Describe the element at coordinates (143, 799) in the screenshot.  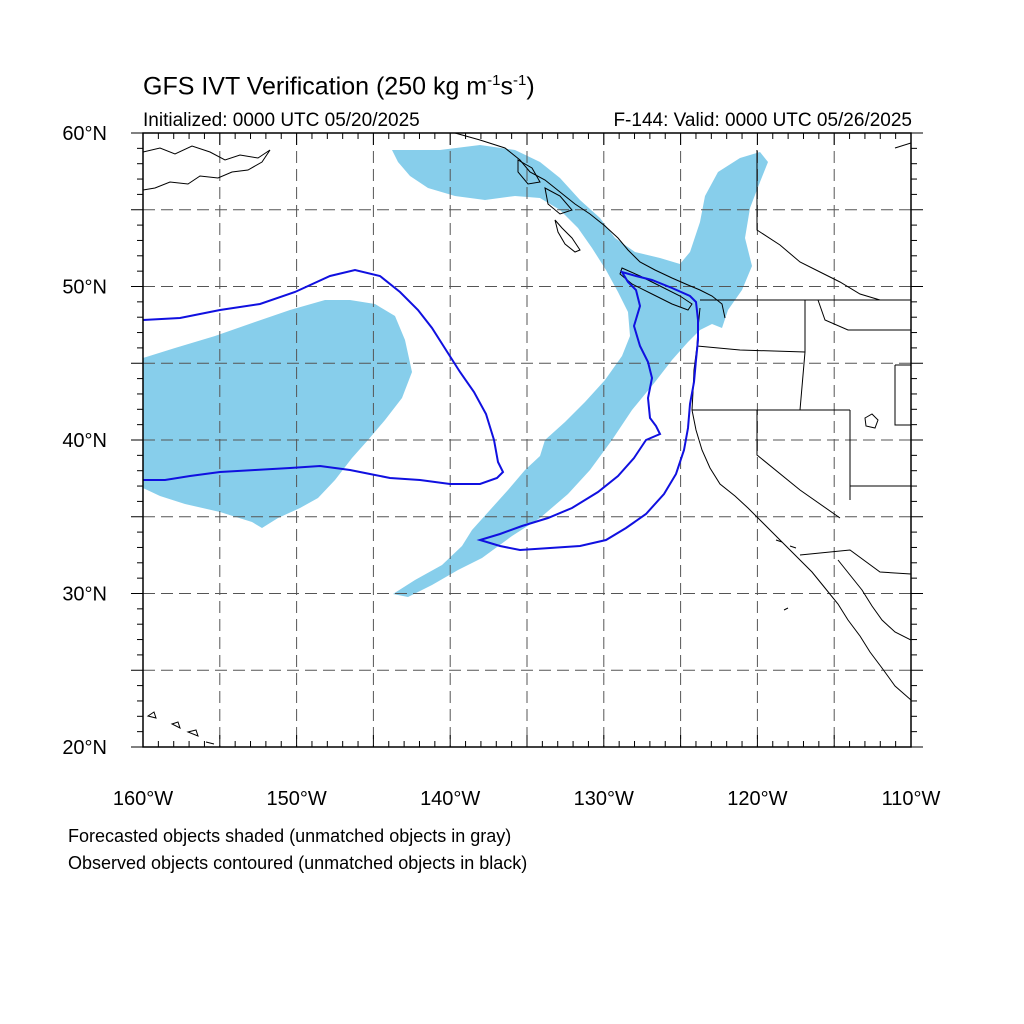
I see `lon-label: 160°W` at that location.